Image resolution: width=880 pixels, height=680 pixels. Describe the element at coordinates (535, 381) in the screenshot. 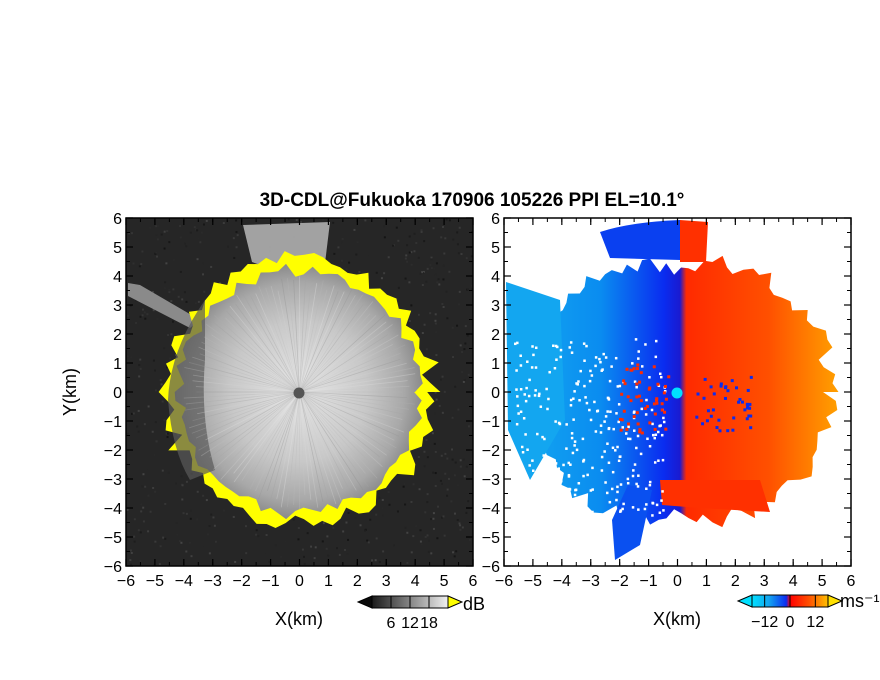

I see `west-tail` at that location.